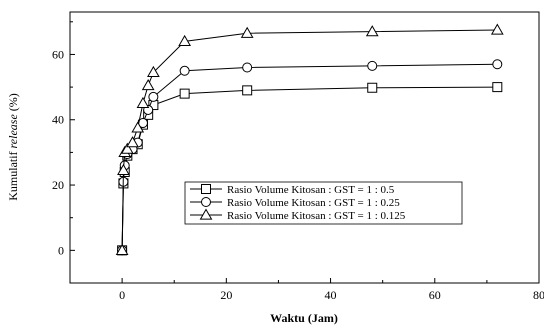 The height and width of the screenshot is (330, 544). What do you see at coordinates (435, 295) in the screenshot?
I see `x-tick-label: 60` at bounding box center [435, 295].